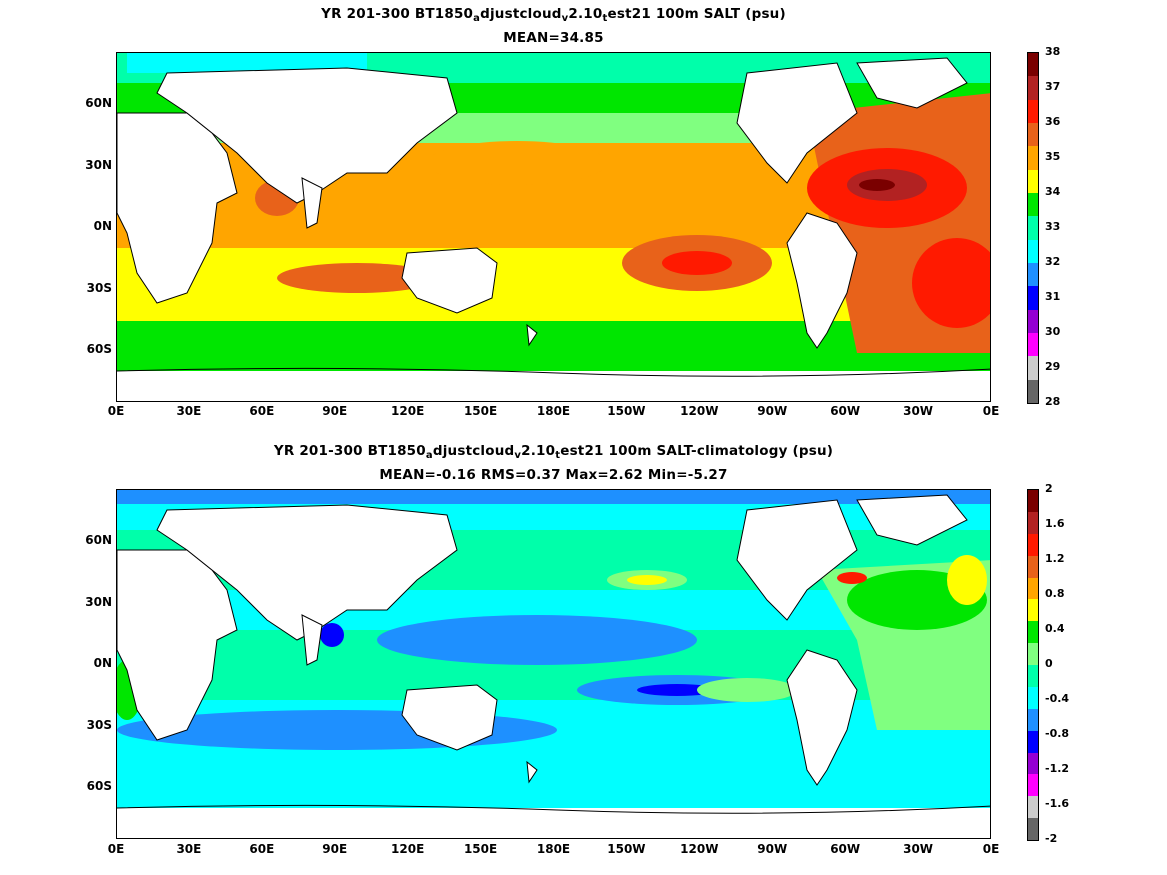 The image size is (1167, 875). I want to click on p1-colorbar-label: 37, so click(1053, 86).